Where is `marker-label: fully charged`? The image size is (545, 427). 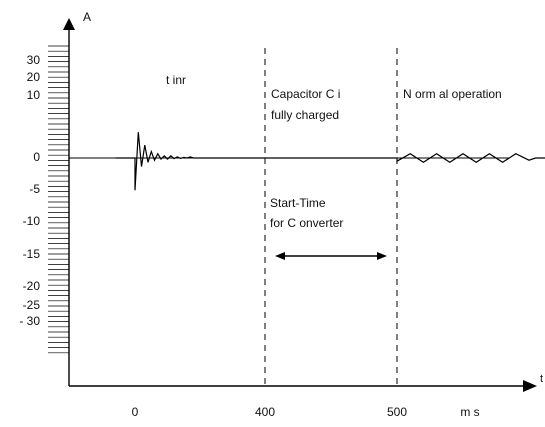
marker-label: fully charged is located at coordinates (305, 115).